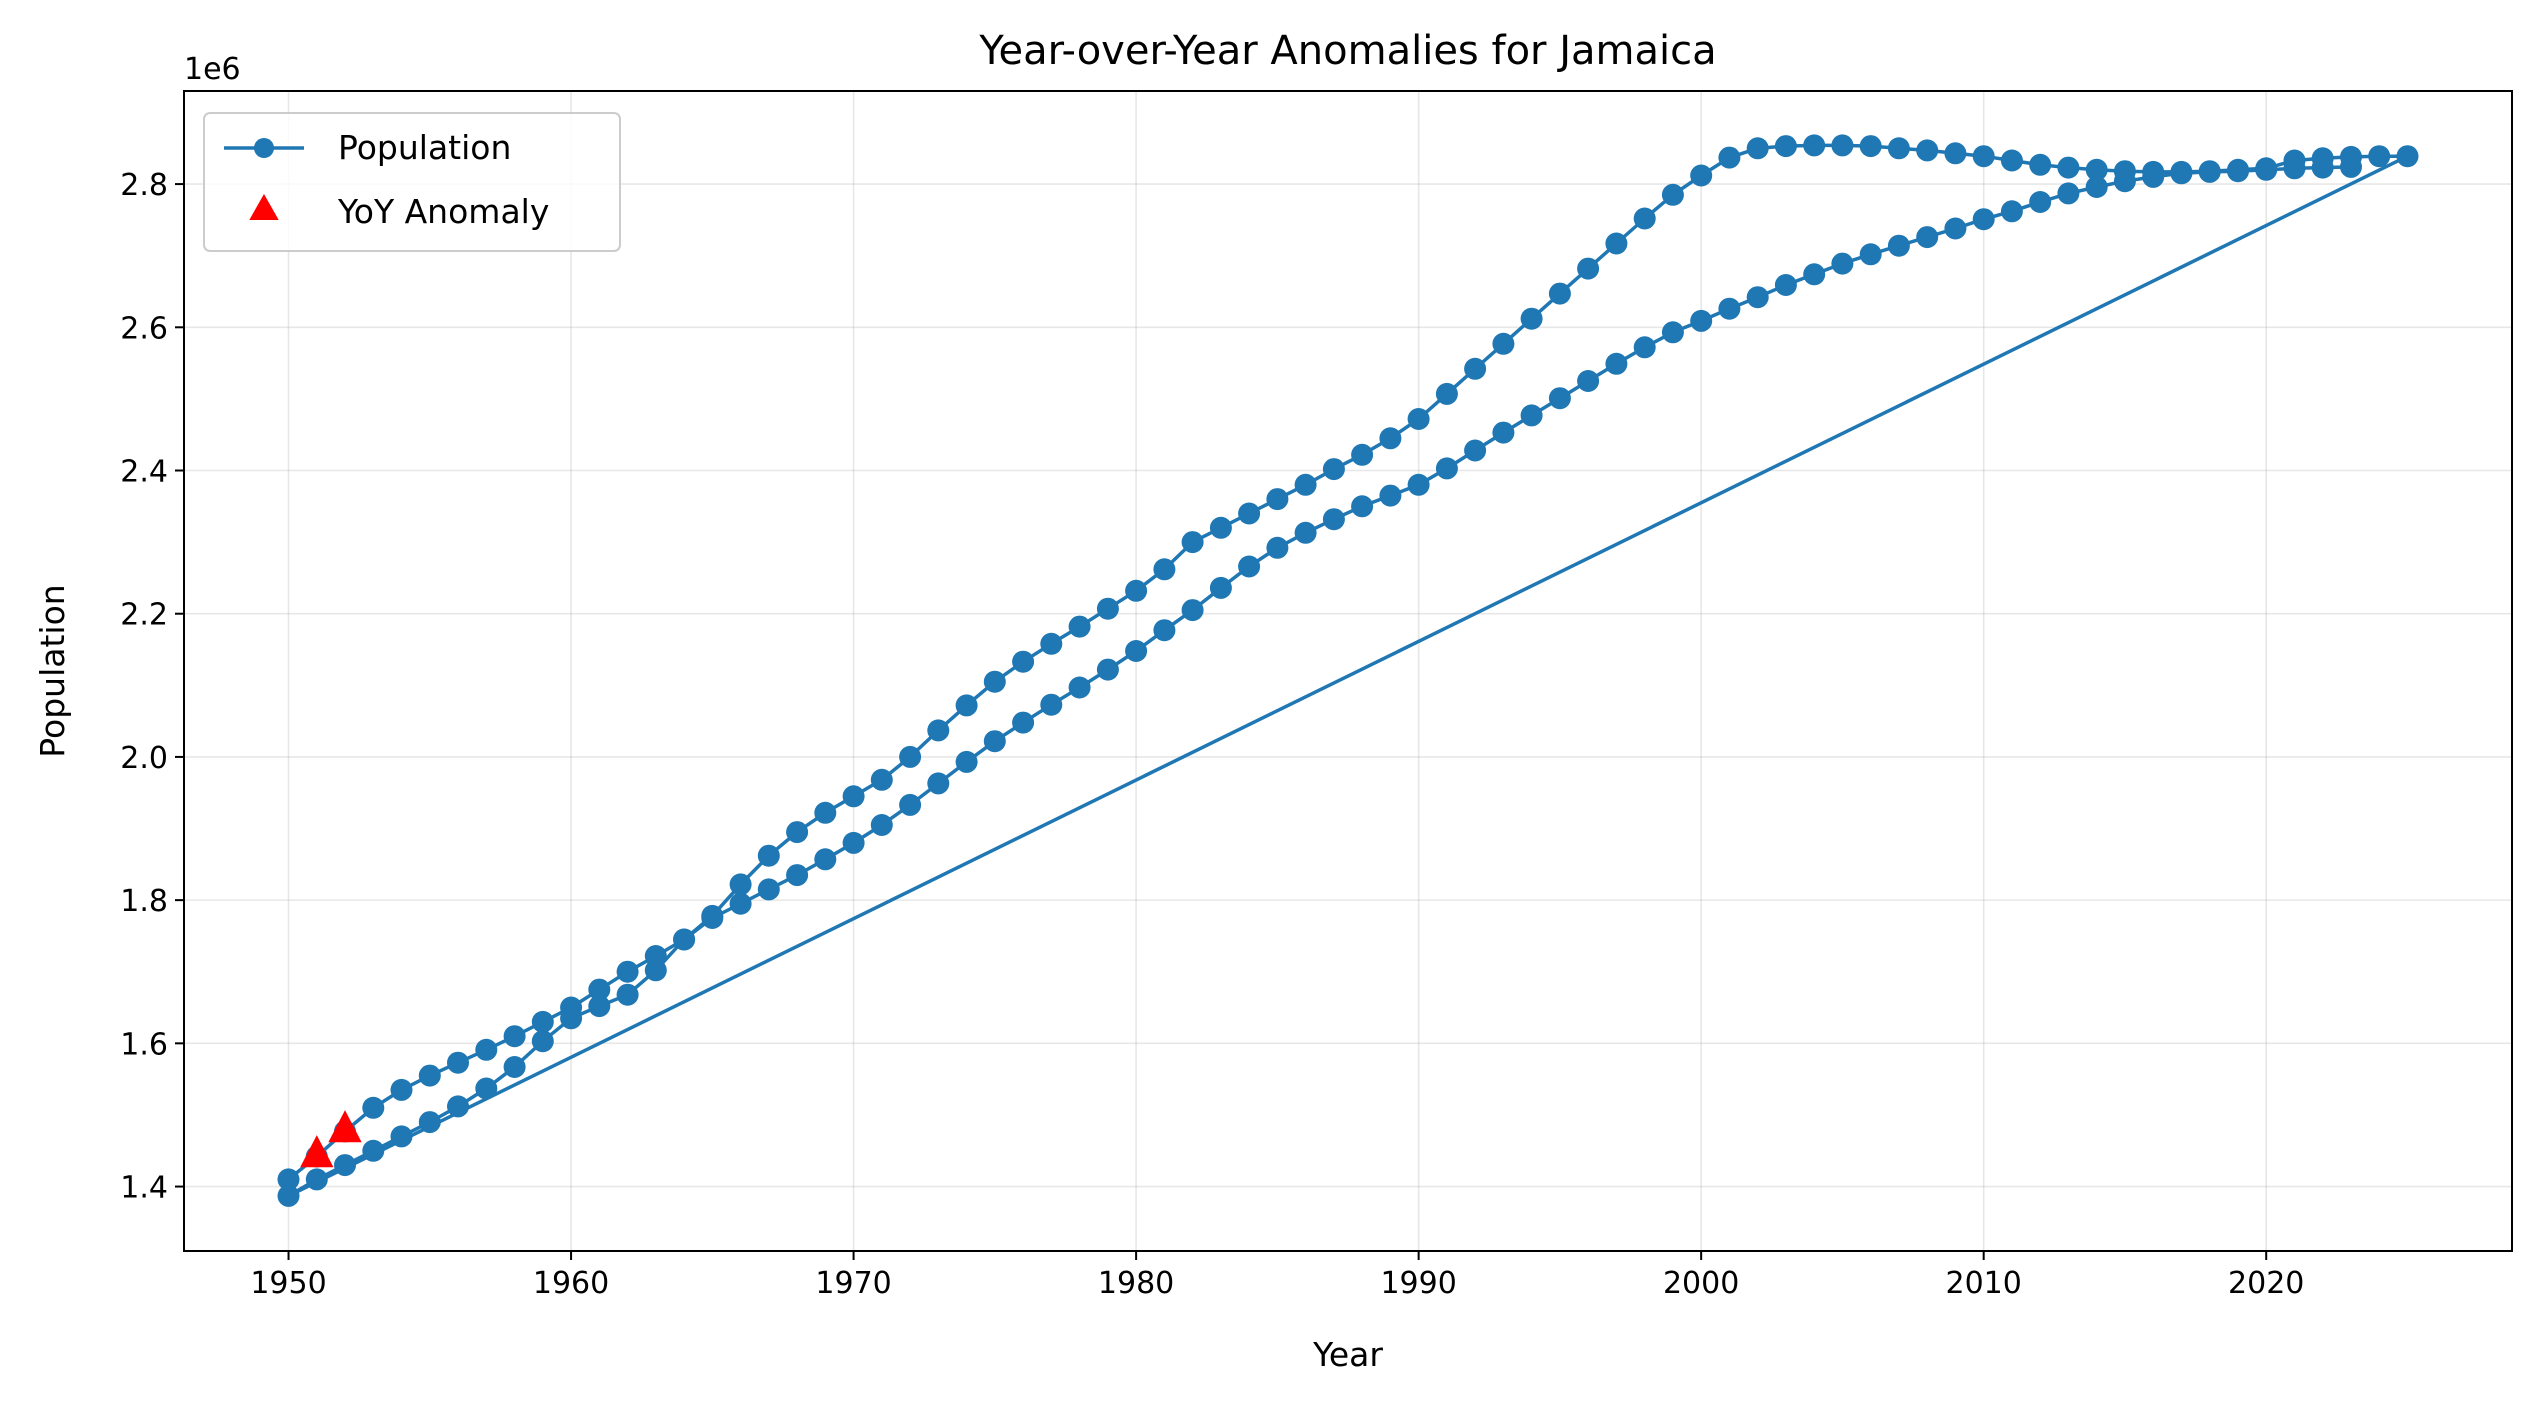 This screenshot has width=2539, height=1407. Describe the element at coordinates (144, 1044) in the screenshot. I see `y-tick-label: 1.6` at that location.